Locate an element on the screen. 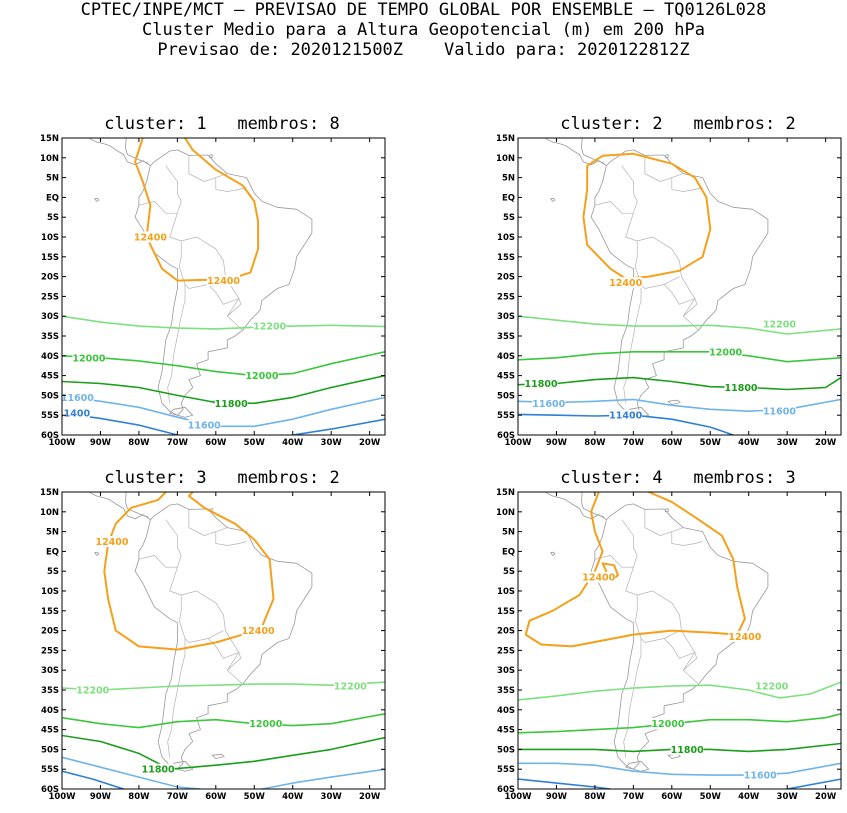 The height and width of the screenshot is (813, 847). contour-label: 11600 is located at coordinates (548, 404).